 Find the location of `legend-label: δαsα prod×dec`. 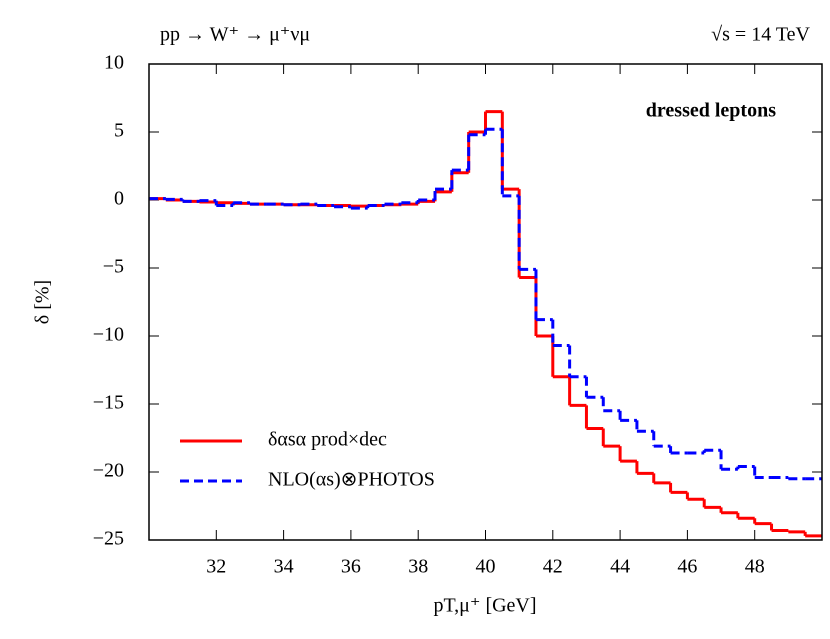

legend-label: δαsα prod×dec is located at coordinates (327, 440).